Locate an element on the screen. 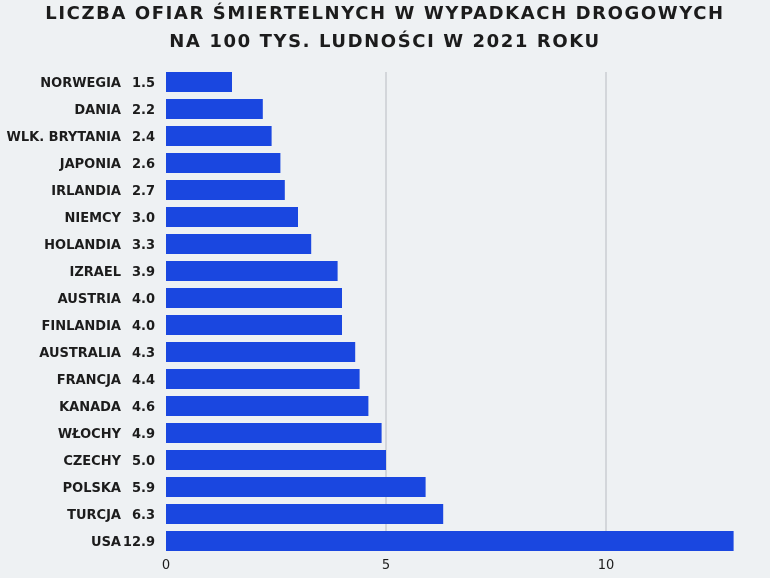  value-label-14: 5.0 is located at coordinates (143, 461).